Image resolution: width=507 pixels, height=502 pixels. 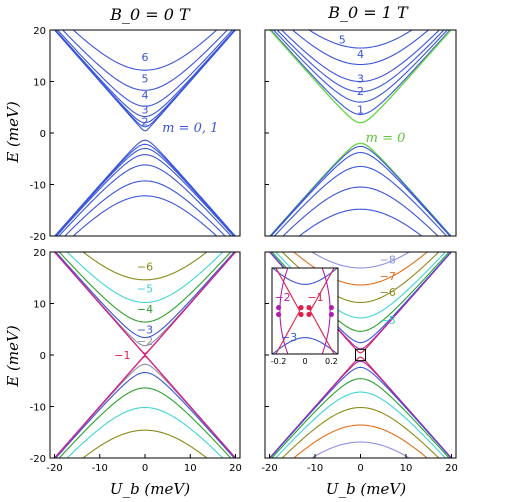 What do you see at coordinates (305, 276) in the screenshot?
I see `inset-level-upper` at bounding box center [305, 276].